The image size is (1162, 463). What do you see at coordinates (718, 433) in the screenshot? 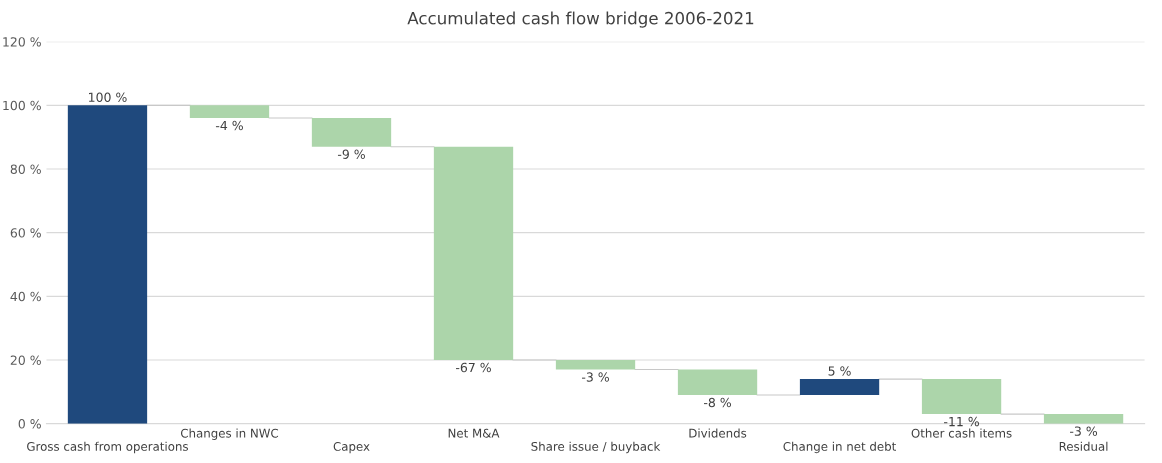
I see `x-tick-label: Dividends` at bounding box center [718, 433].